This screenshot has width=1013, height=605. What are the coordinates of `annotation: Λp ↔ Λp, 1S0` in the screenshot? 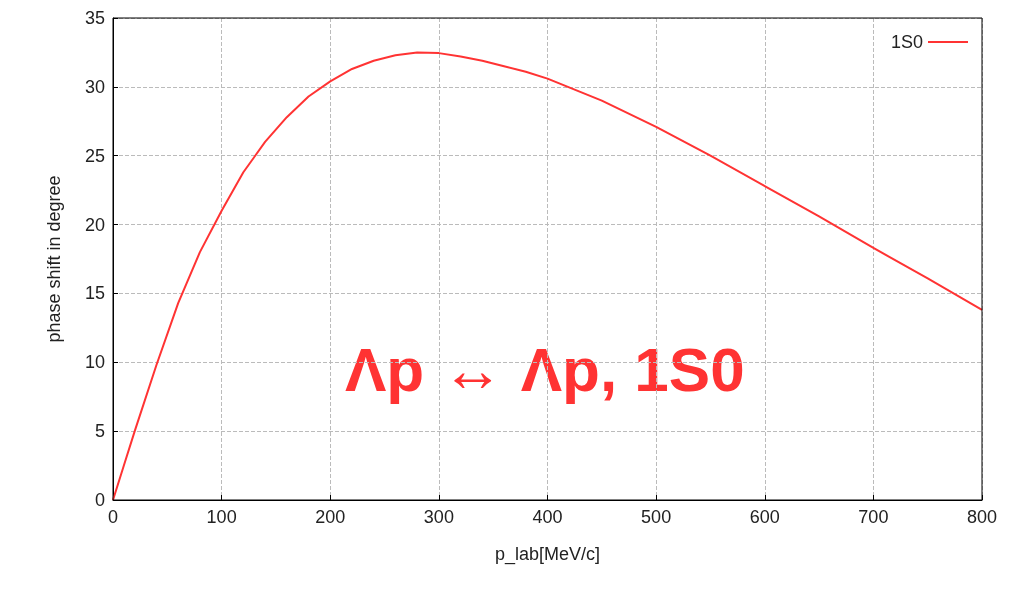 It's located at (545, 369).